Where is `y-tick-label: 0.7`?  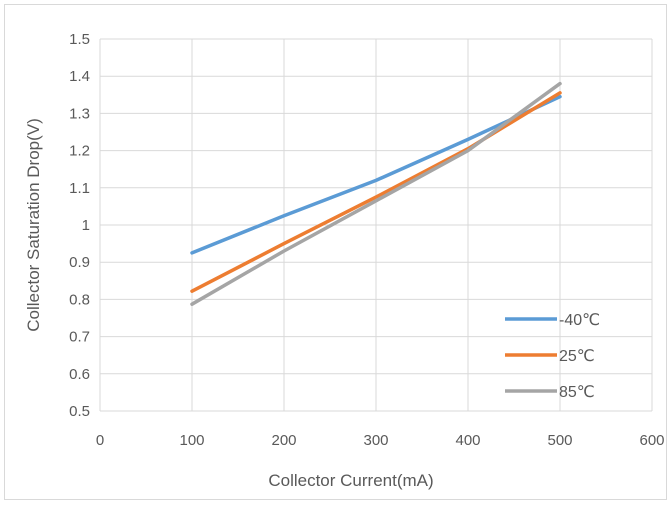
y-tick-label: 0.7 is located at coordinates (79, 337).